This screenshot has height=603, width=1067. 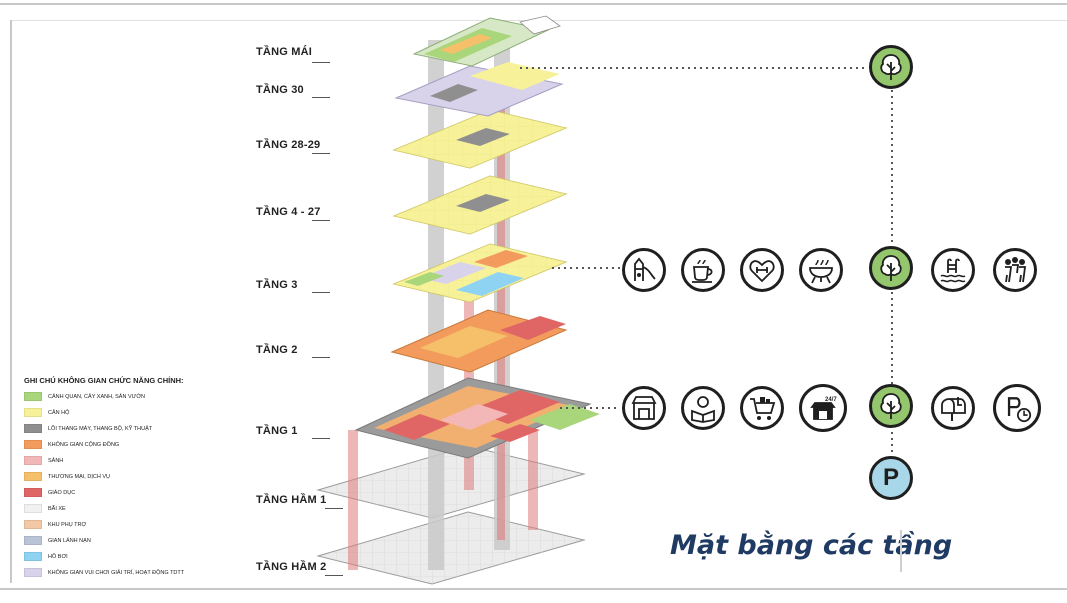 I want to click on legend-label: KHU PHỤ TRỢ, so click(x=67, y=524).